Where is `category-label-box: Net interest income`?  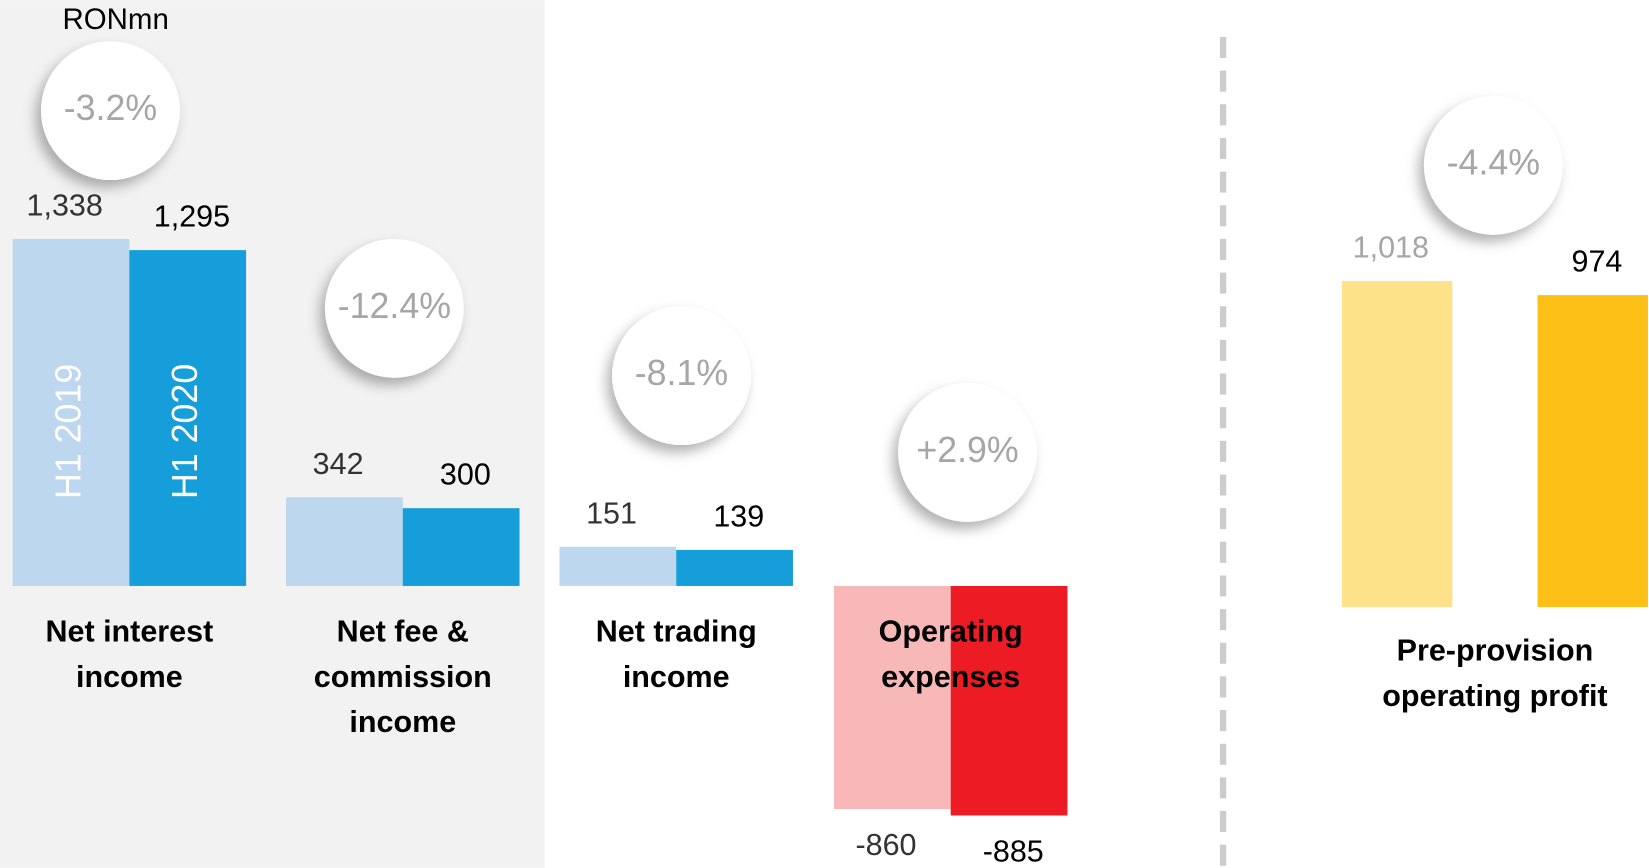 category-label-box: Net interest income is located at coordinates (129, 655).